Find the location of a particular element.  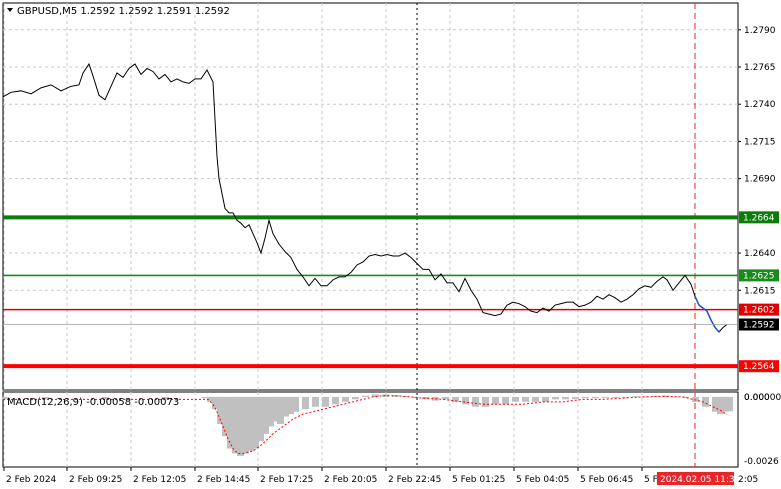

time-marker-tag is located at coordinates (695, 478).